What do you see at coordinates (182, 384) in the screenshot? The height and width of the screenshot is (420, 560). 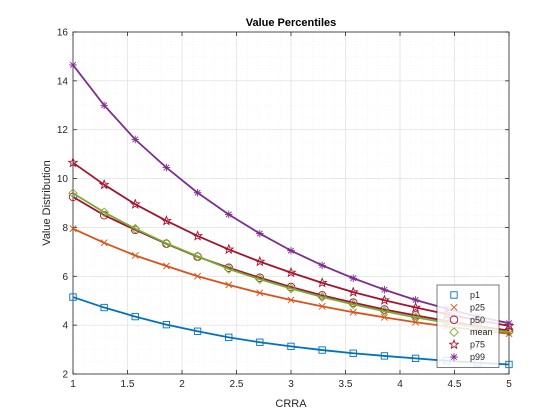 I see `x-tick-label: 2` at bounding box center [182, 384].